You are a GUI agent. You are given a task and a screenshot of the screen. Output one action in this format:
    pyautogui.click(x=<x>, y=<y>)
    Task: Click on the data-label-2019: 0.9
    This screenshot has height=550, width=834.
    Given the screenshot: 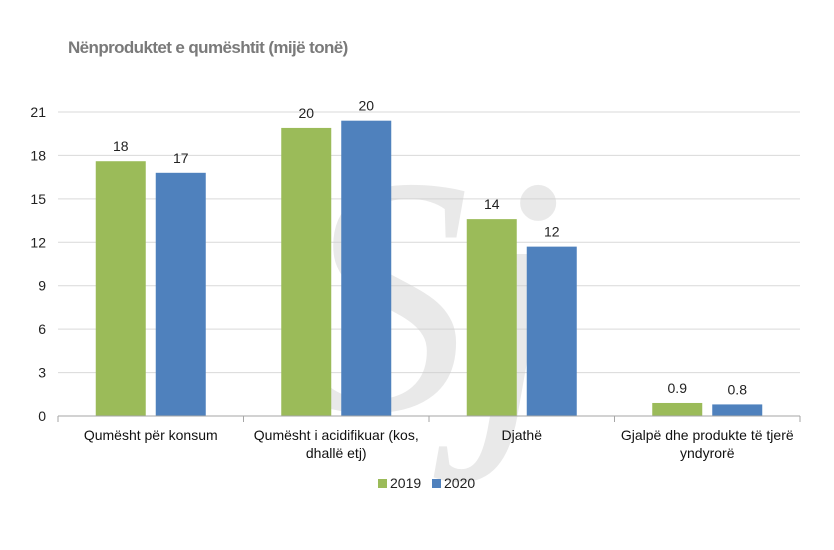 What is the action you would take?
    pyautogui.click(x=678, y=388)
    